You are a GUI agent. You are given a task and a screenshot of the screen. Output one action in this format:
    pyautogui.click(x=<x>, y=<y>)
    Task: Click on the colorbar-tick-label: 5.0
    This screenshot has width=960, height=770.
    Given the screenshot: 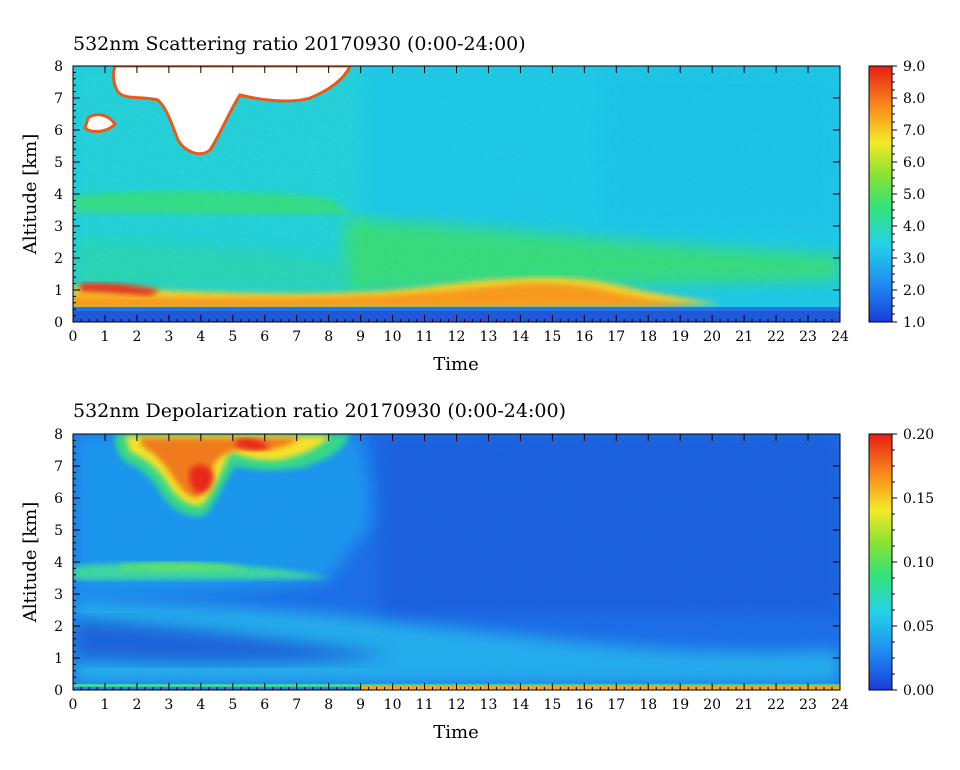 What is the action you would take?
    pyautogui.click(x=914, y=195)
    